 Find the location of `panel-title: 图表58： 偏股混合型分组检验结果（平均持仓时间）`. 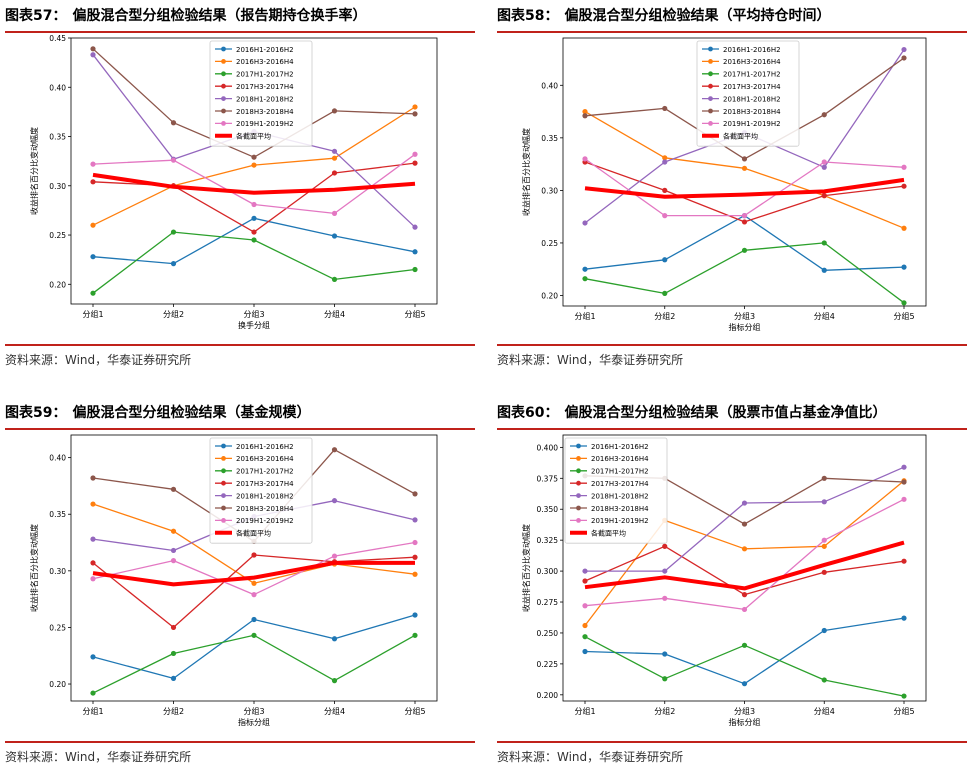

panel-title: 图表58： 偏股混合型分组检验结果（平均持仓时间） is located at coordinates (732, 17).